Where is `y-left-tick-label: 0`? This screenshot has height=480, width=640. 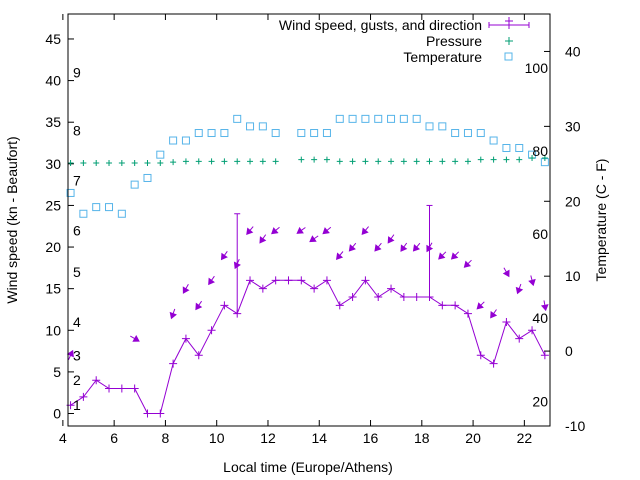 y-left-tick-label: 0 is located at coordinates (57, 414).